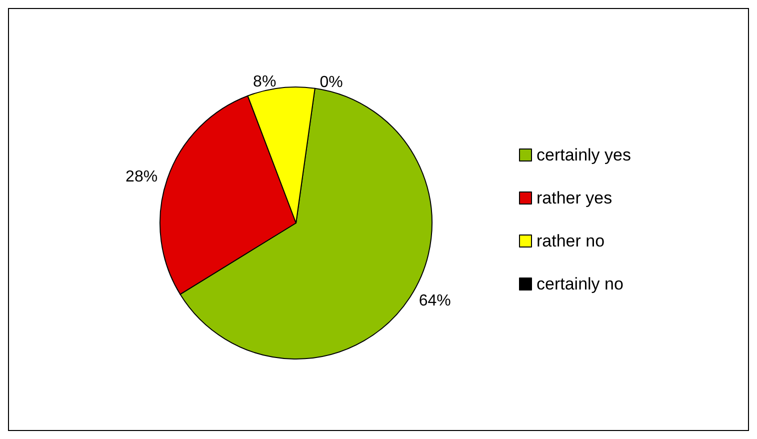 Image resolution: width=757 pixels, height=439 pixels. I want to click on legend-label: certainly yes, so click(583, 155).